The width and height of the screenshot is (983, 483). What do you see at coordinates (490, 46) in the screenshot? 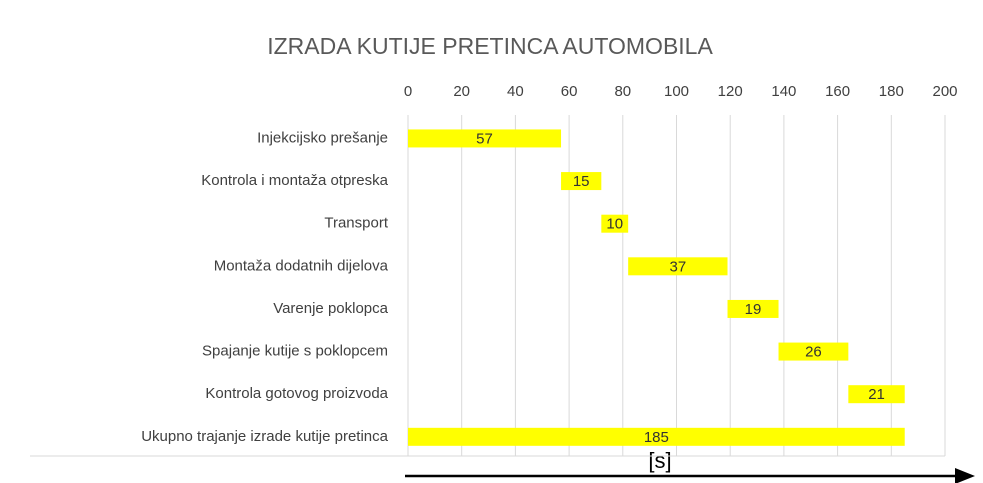
I see `chart-title: IZRADA KUTIJE PRETINCA AUTOMOBILA` at bounding box center [490, 46].